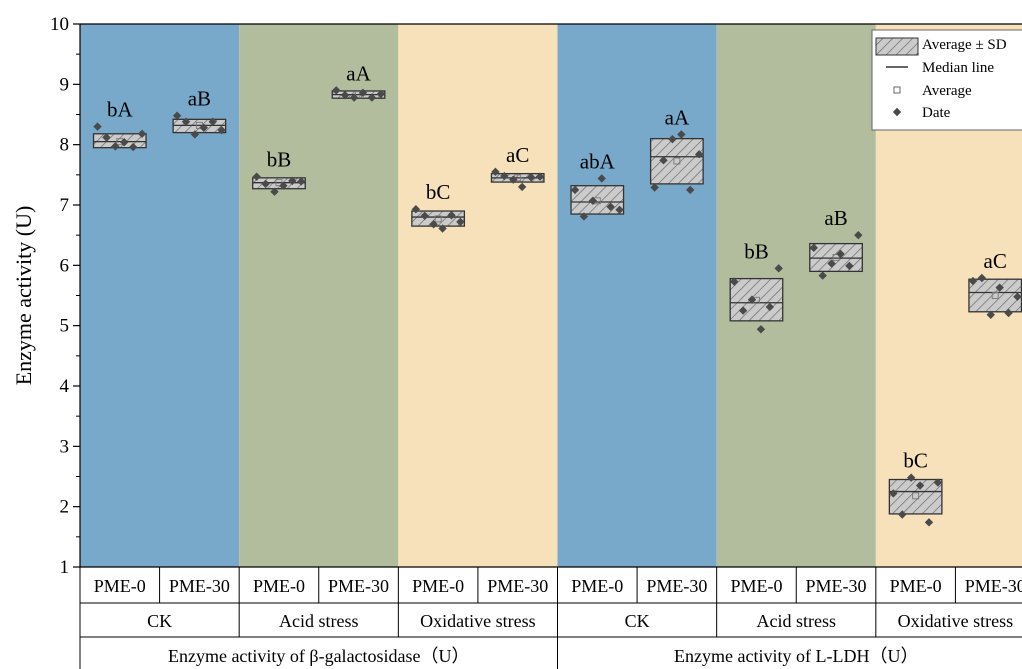 The image size is (1022, 669). What do you see at coordinates (59, 24) in the screenshot?
I see `y-tick-label: 10` at bounding box center [59, 24].